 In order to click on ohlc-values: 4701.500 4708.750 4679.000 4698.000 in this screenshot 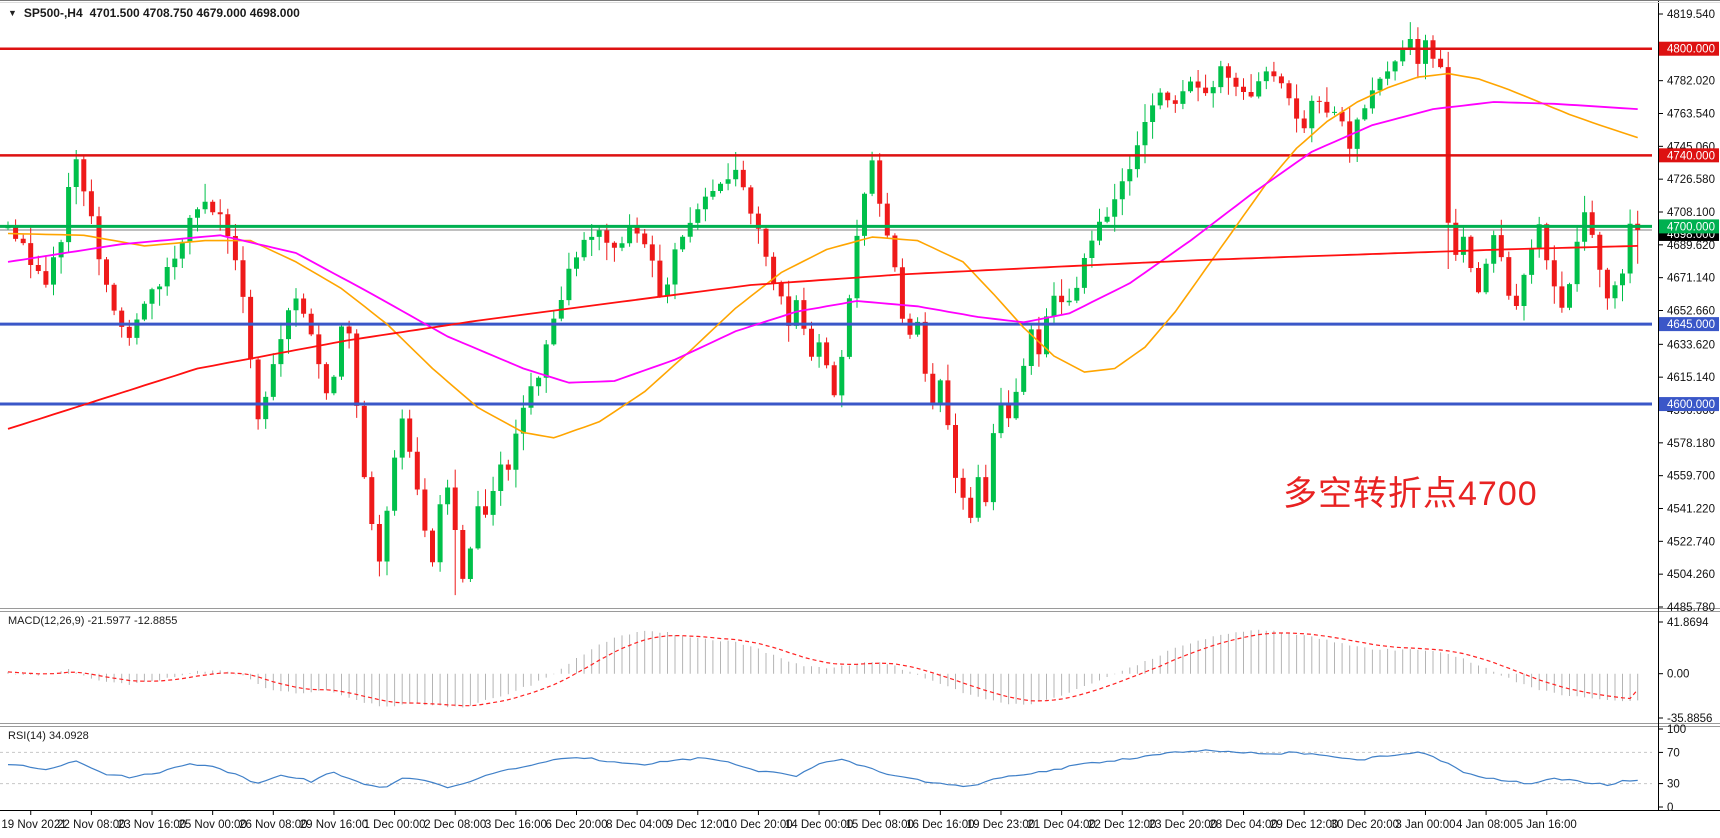, I will do `click(194, 13)`.